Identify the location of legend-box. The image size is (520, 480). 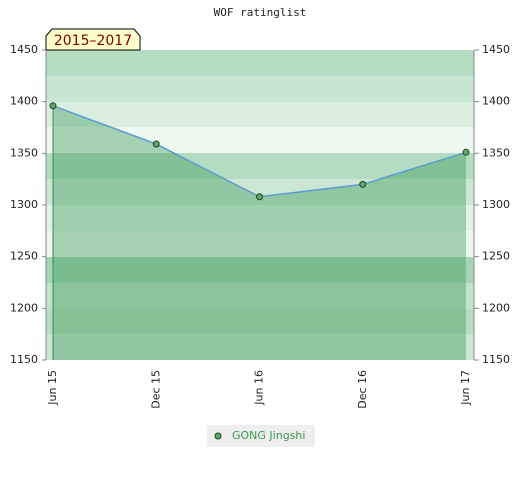
(261, 436).